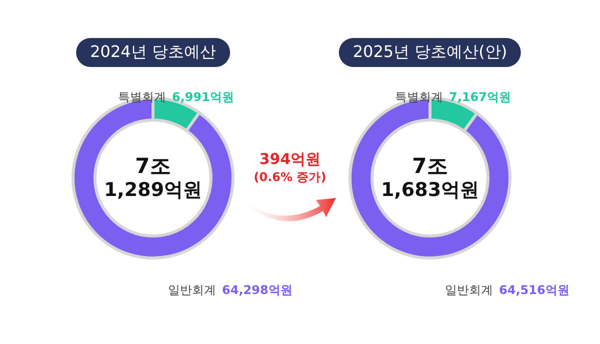 Image resolution: width=600 pixels, height=344 pixels. What do you see at coordinates (290, 159) in the screenshot?
I see `text: 394억원` at bounding box center [290, 159].